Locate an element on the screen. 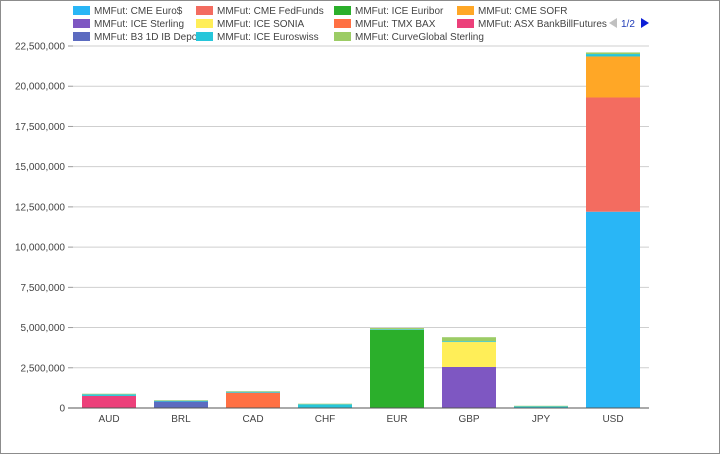  bar-stack-chf is located at coordinates (325, 405).